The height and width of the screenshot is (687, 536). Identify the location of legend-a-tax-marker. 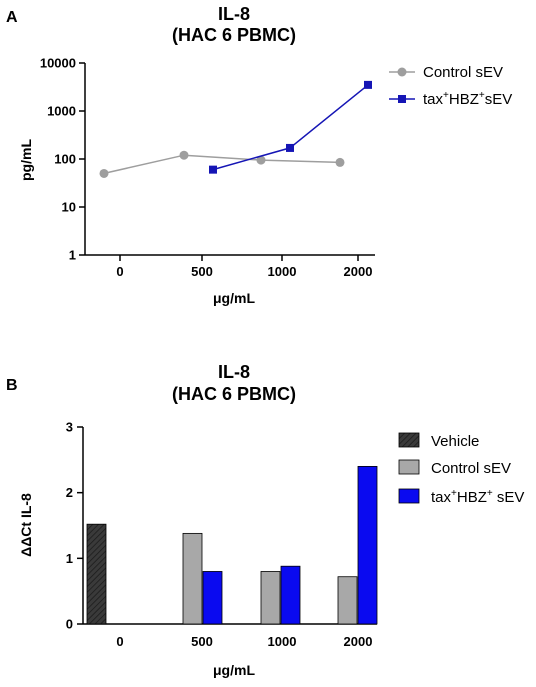
(402, 99).